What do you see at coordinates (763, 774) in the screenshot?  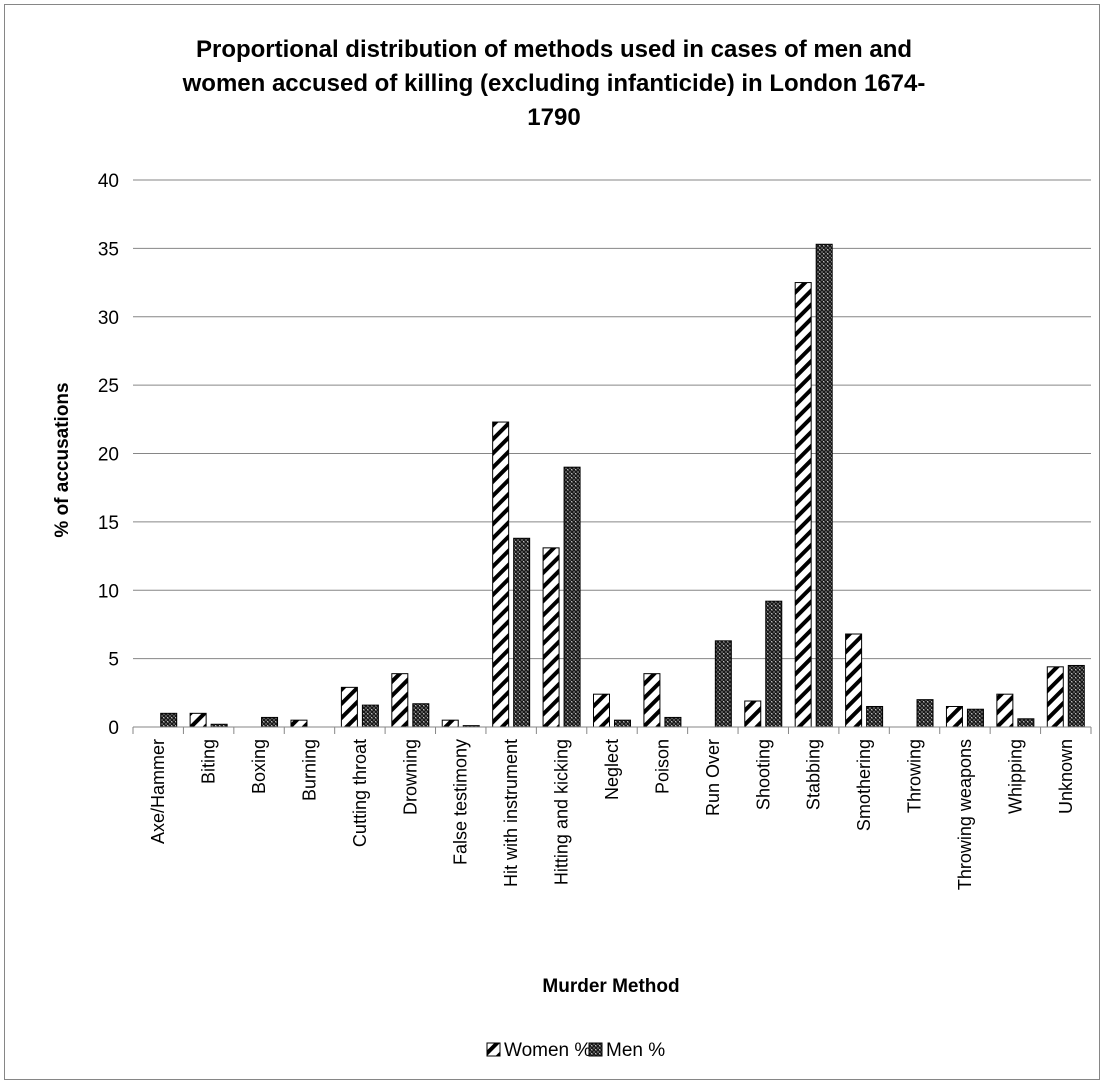 I see `x-category-label: Shooting` at bounding box center [763, 774].